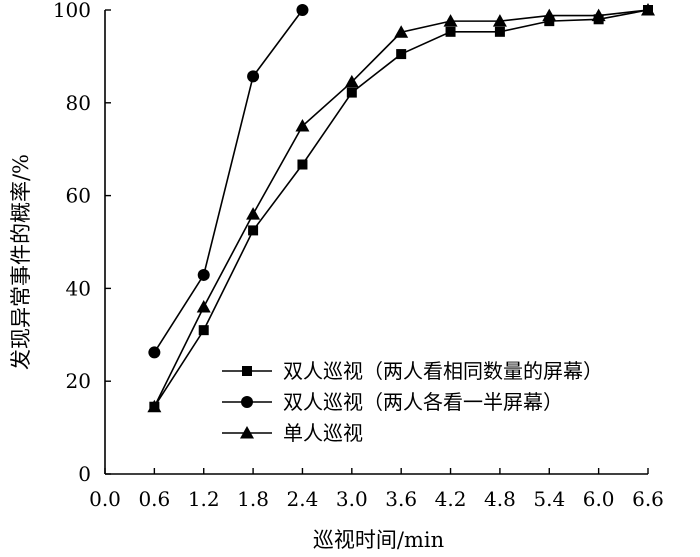 Image resolution: width=700 pixels, height=557 pixels. I want to click on legend-label: 单人巡视, so click(323, 433).